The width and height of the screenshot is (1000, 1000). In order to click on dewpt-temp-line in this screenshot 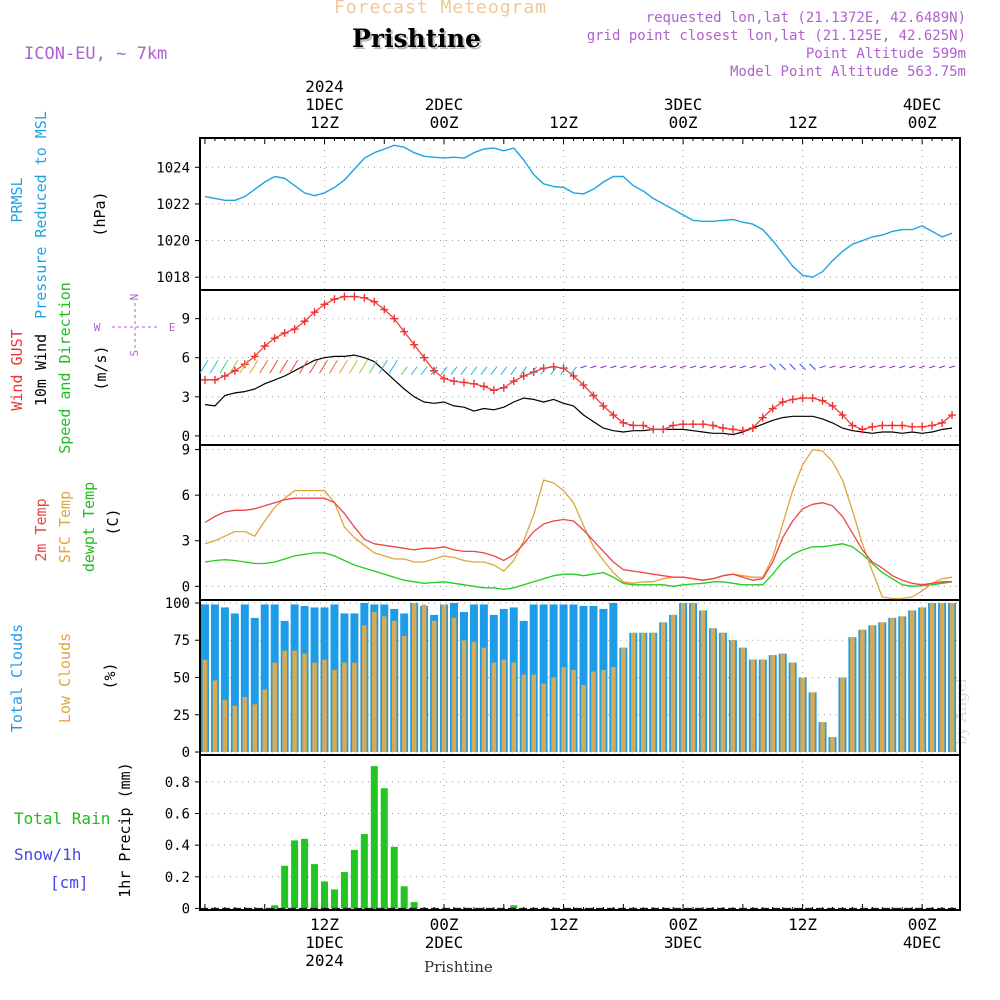, I will do `click(578, 567)`.